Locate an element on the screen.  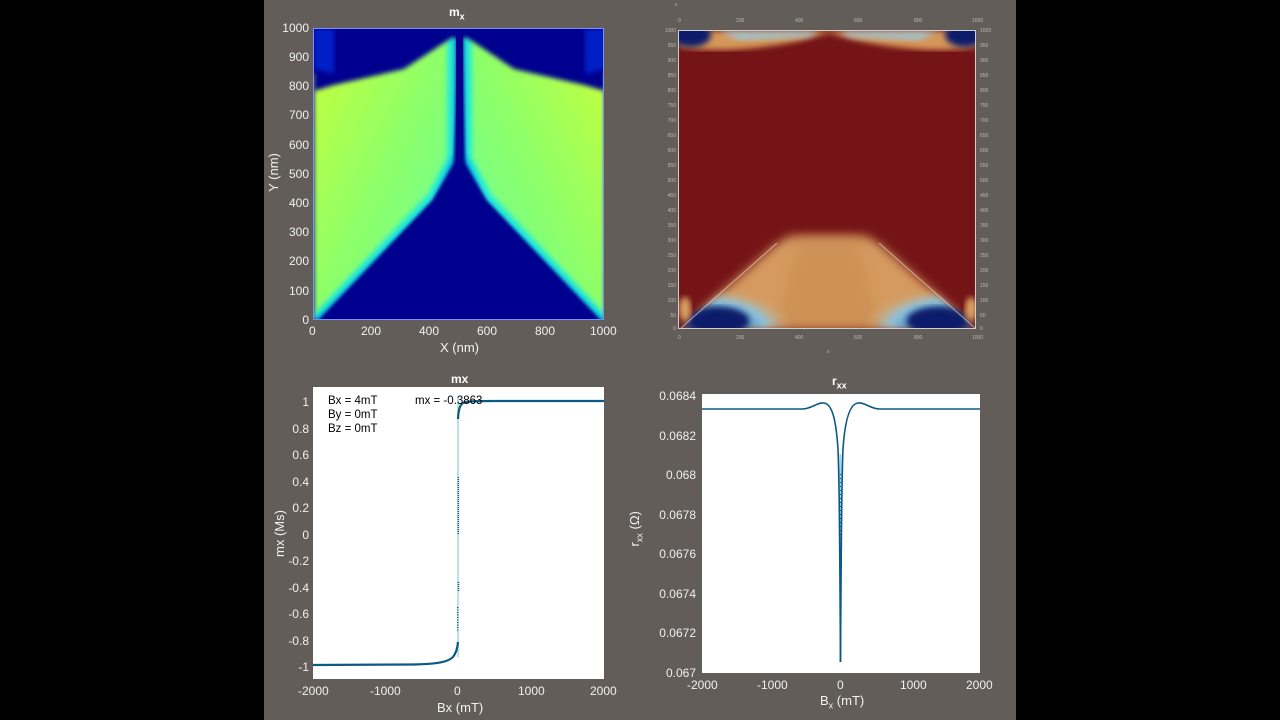
ytick: 650 is located at coordinates (984, 136).